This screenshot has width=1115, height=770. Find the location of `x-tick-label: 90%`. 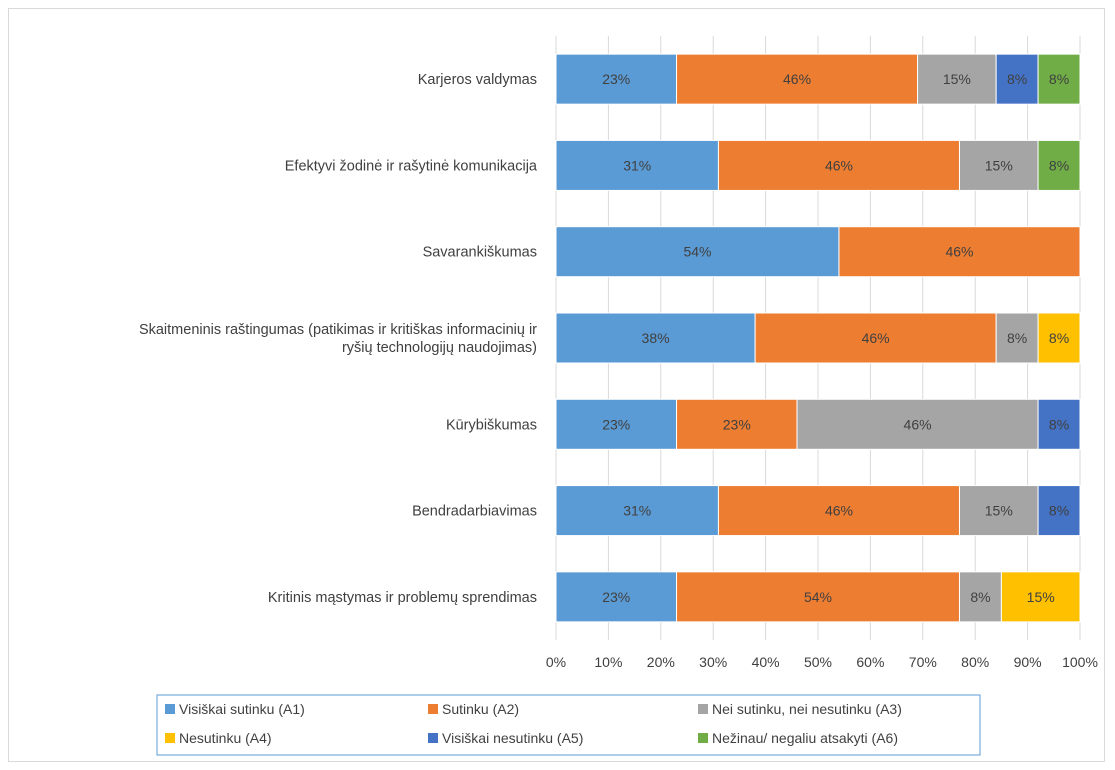

x-tick-label: 90% is located at coordinates (1028, 662).